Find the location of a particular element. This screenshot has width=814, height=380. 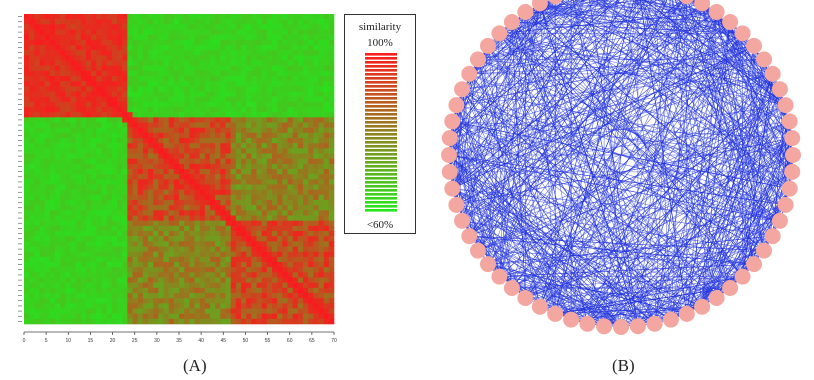

network-edge is located at coordinates (697, 86).